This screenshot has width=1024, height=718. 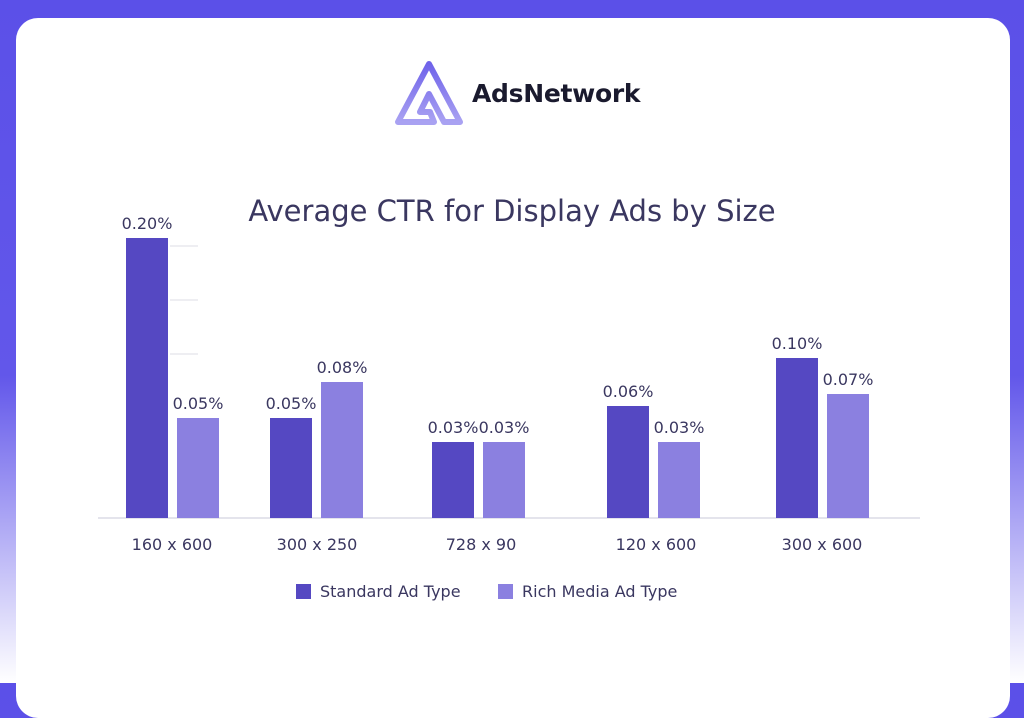 I want to click on data-label: 0.10%, so click(x=797, y=343).